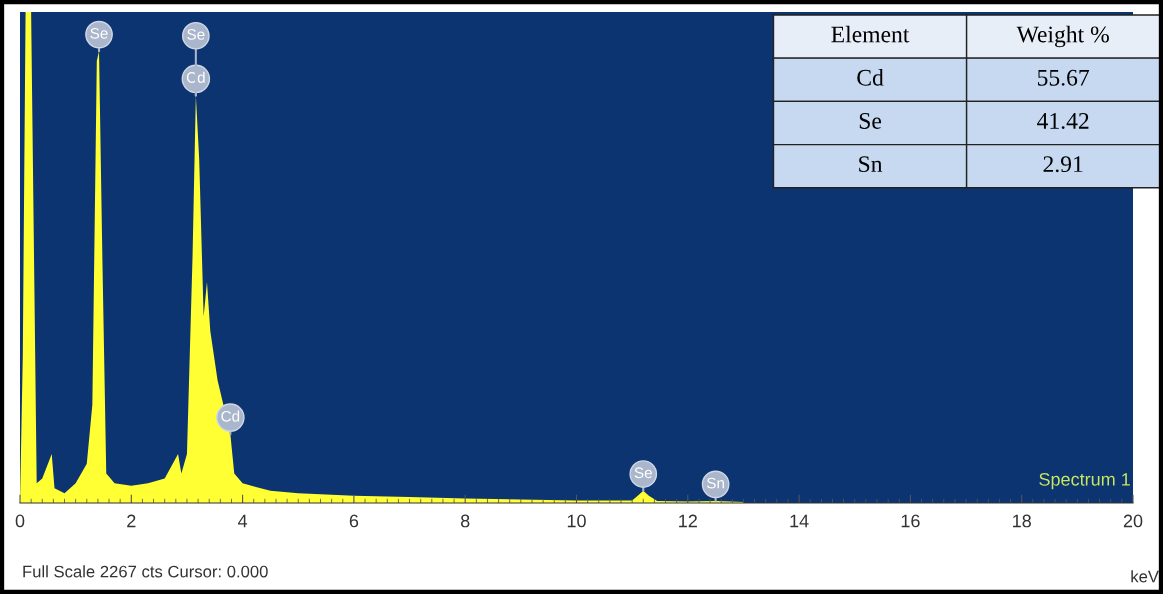 Image resolution: width=1163 pixels, height=594 pixels. What do you see at coordinates (1084, 481) in the screenshot?
I see `annotation: Spectrum 1` at bounding box center [1084, 481].